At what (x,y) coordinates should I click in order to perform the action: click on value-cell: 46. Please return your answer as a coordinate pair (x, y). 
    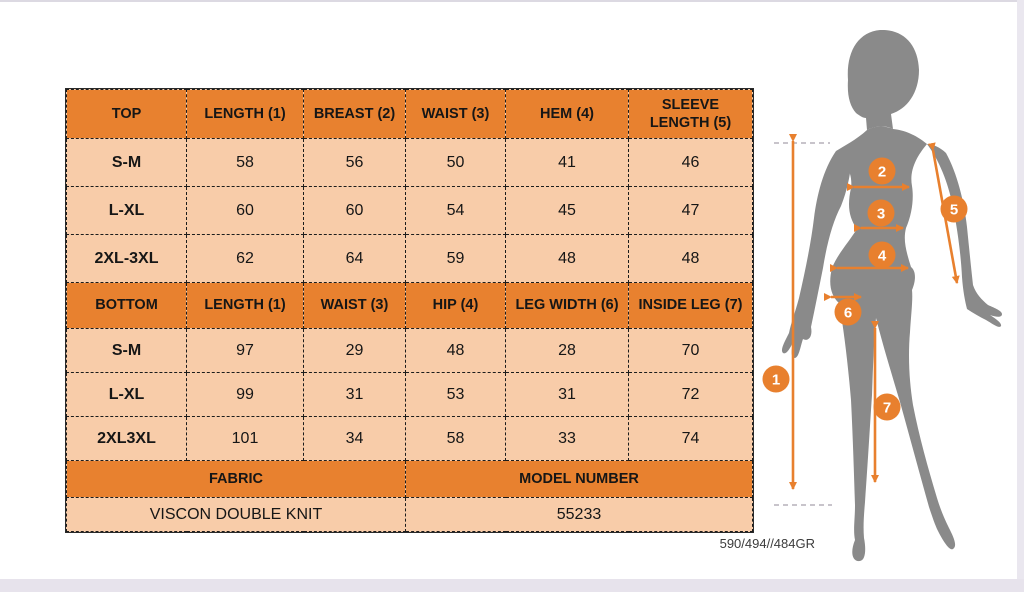
    Looking at the image, I should click on (690, 162).